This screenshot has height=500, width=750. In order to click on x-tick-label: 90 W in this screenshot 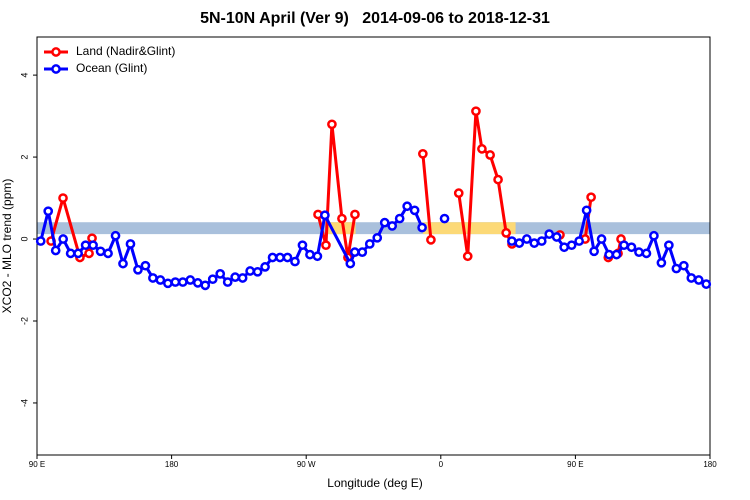, I will do `click(306, 464)`.